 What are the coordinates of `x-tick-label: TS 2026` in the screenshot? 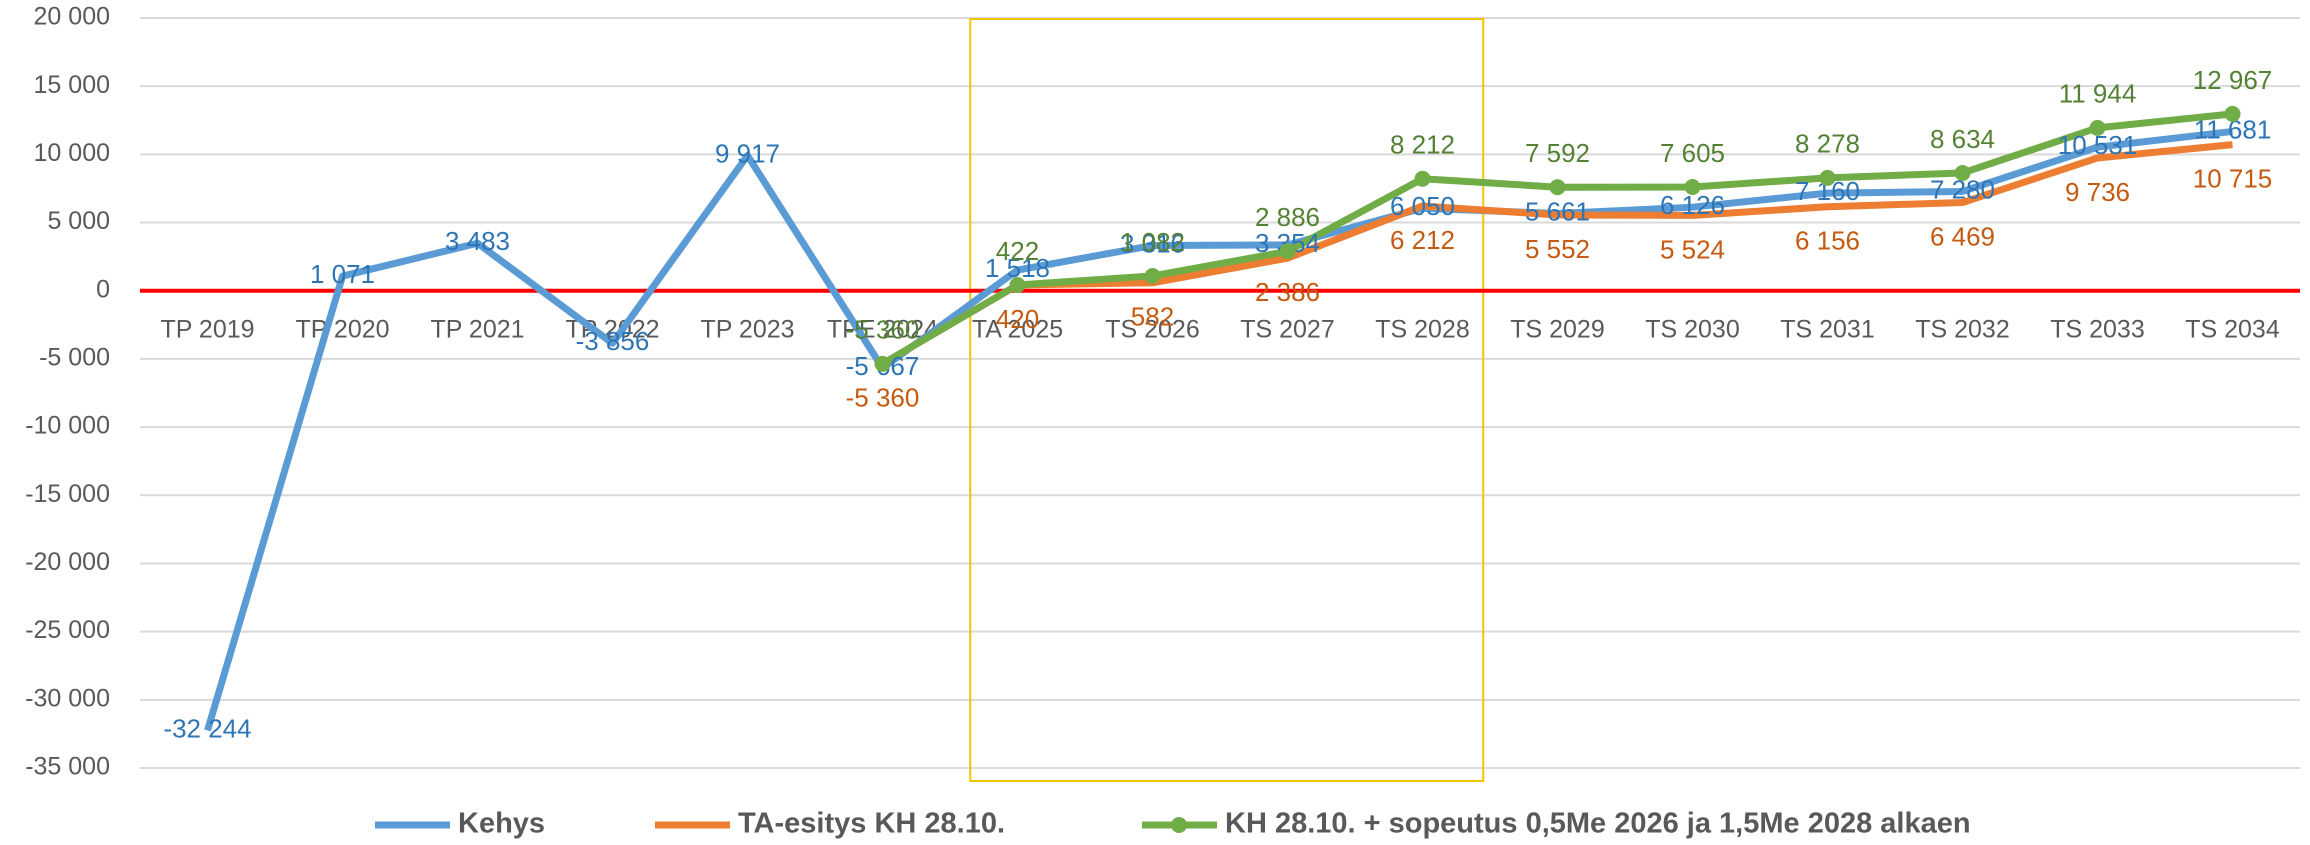 It's located at (1152, 329).